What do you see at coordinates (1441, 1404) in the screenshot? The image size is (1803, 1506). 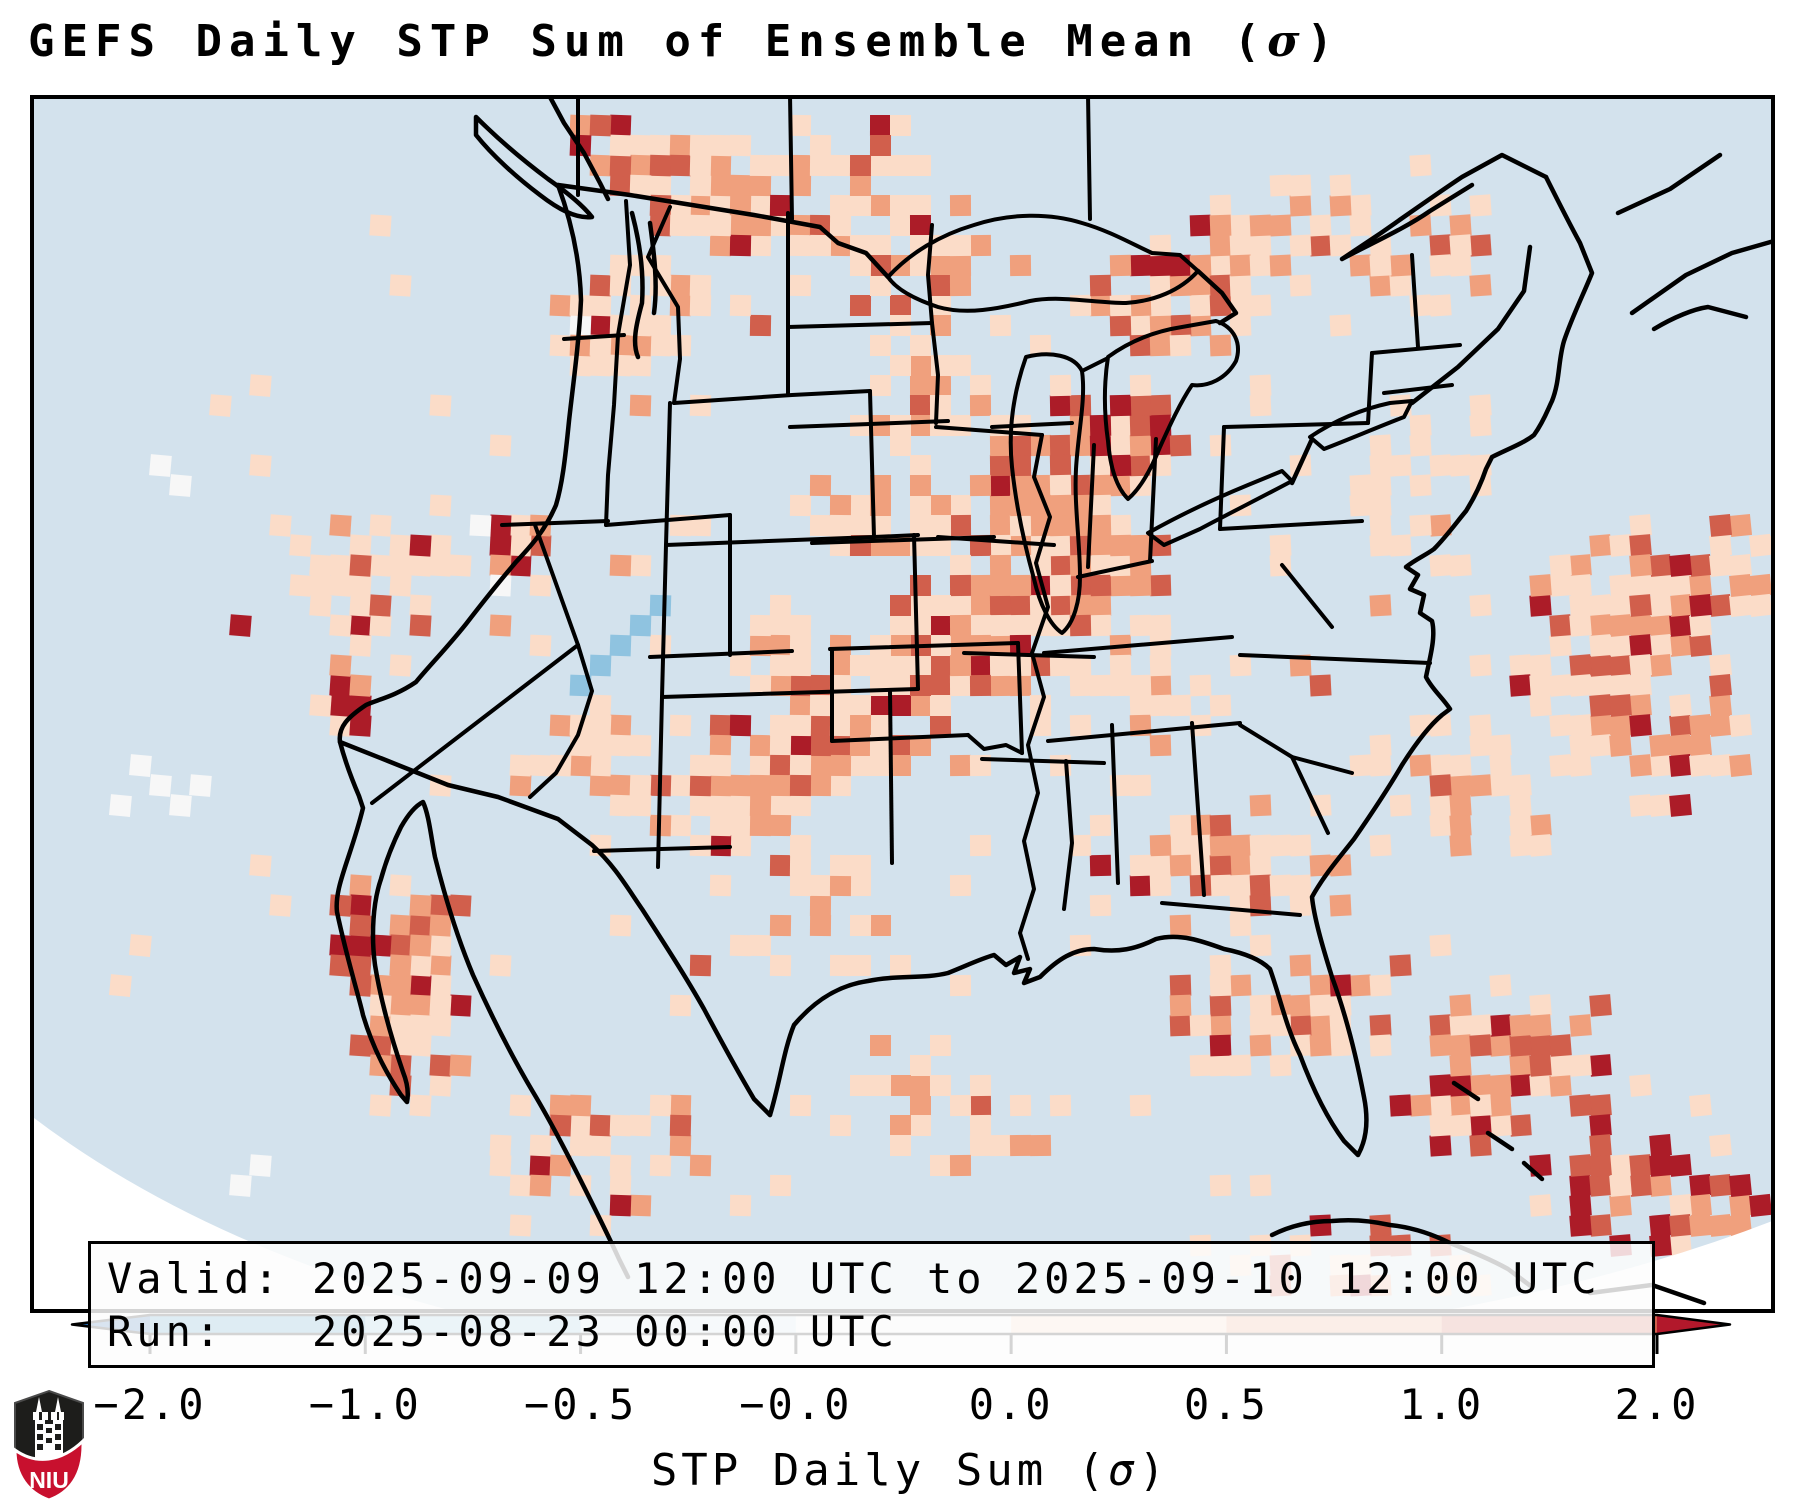 I see `colorbar-tick-label: 1.0` at bounding box center [1441, 1404].